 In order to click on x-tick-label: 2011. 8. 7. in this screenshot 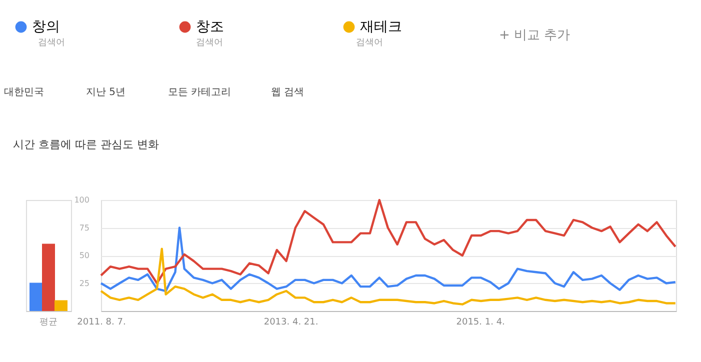, I will do `click(101, 323)`.